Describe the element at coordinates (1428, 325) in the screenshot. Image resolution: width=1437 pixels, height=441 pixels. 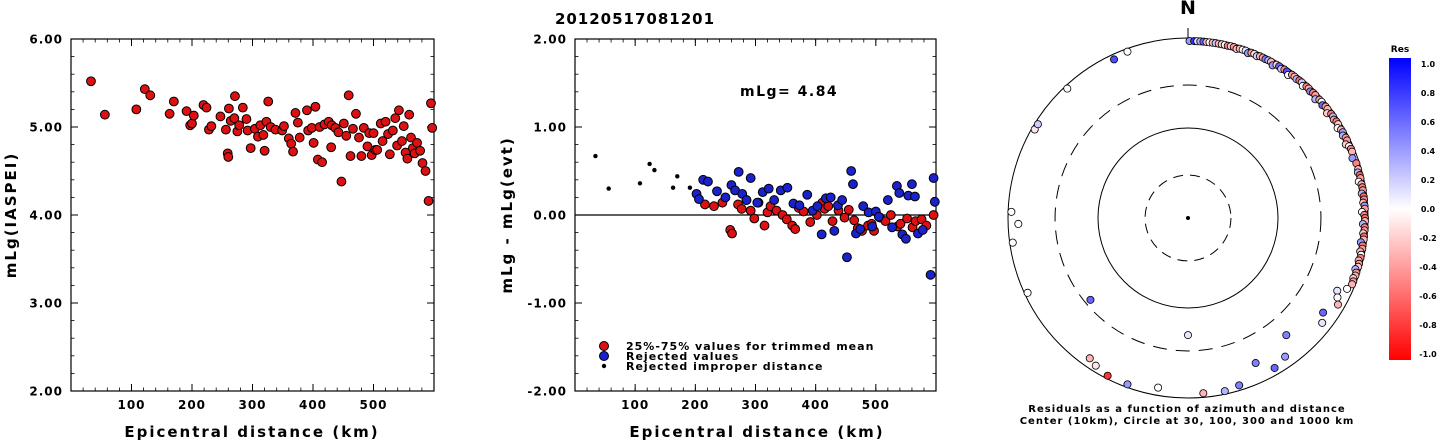
I see `colorbar-tick-label: -0.8` at that location.